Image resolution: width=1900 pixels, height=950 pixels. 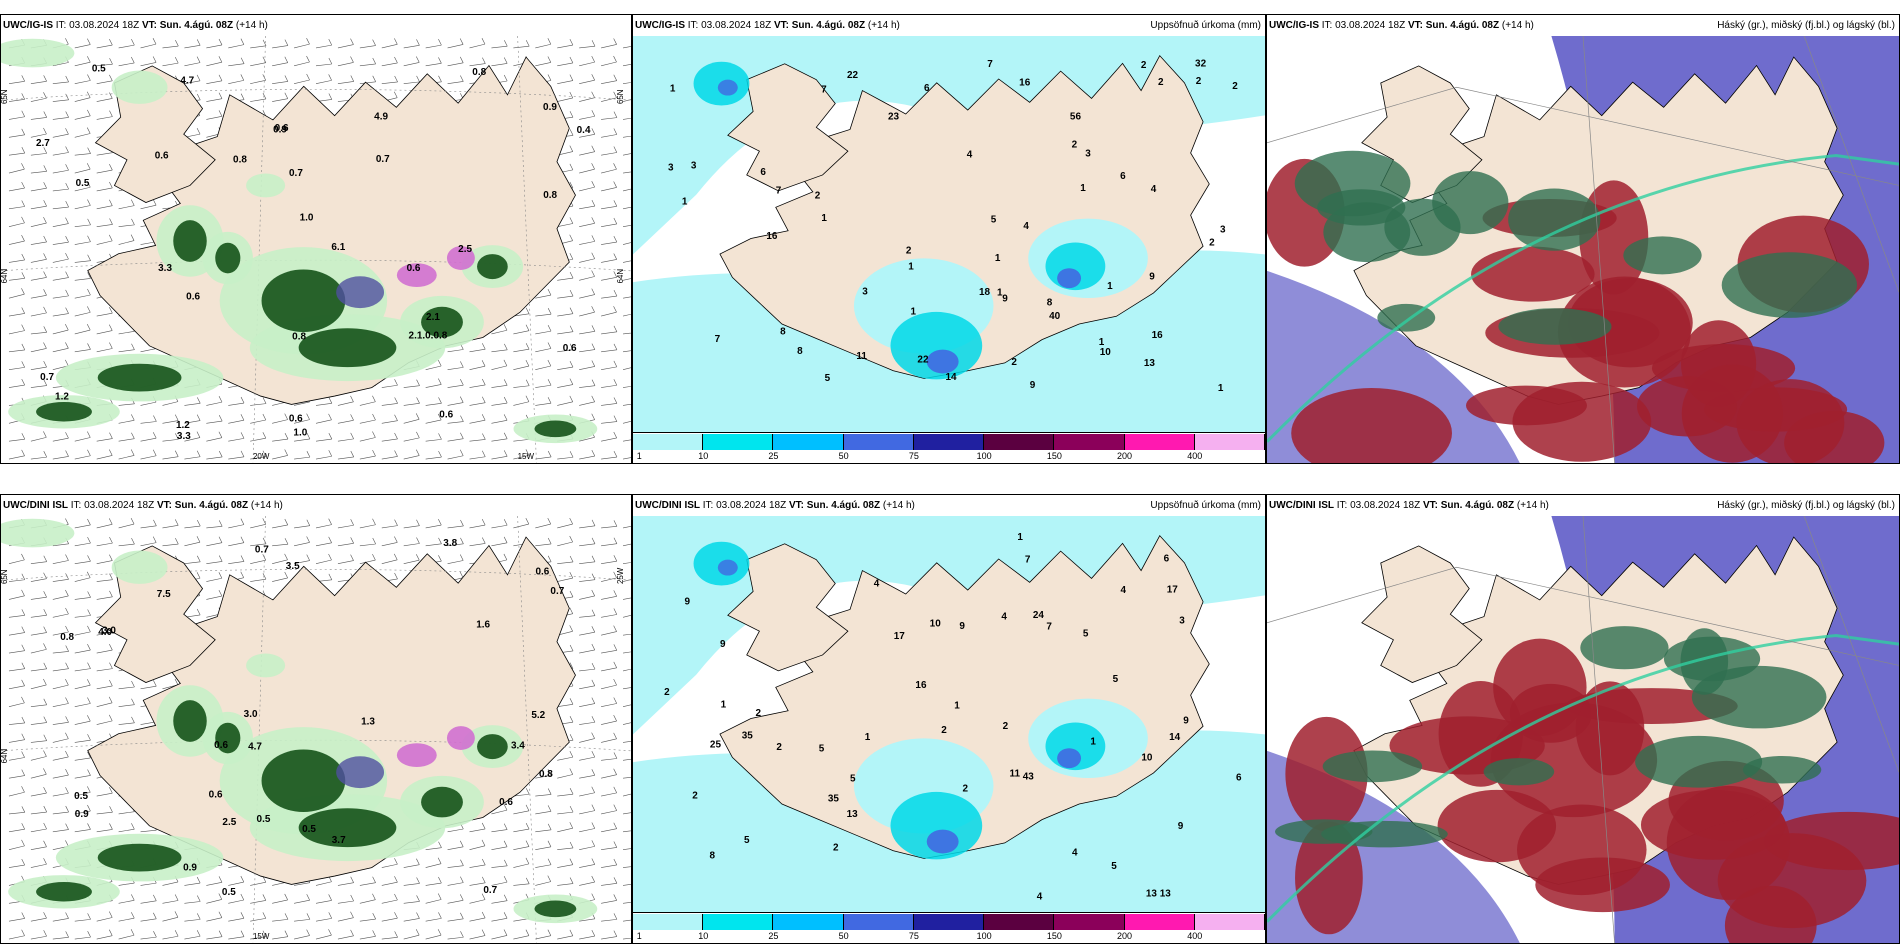 I want to click on wind-value-label: 1.0, so click(x=307, y=218).